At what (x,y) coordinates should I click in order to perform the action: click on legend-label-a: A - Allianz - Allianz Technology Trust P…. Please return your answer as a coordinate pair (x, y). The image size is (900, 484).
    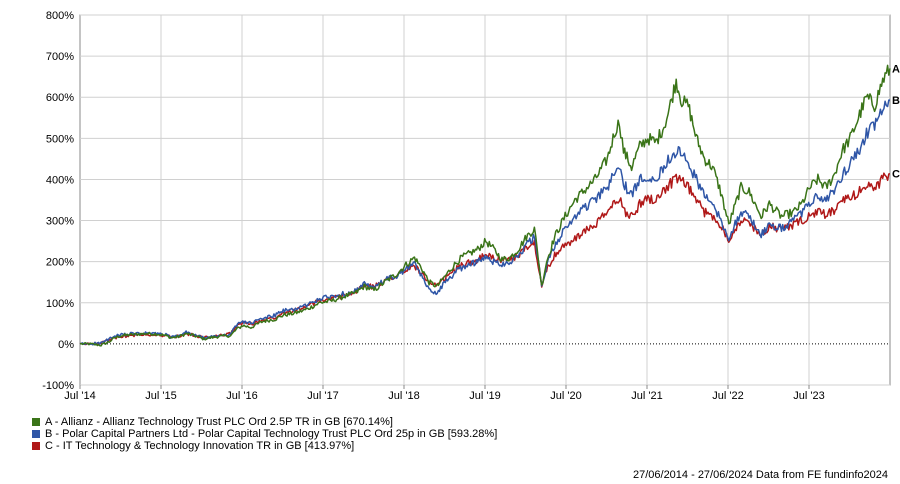
    Looking at the image, I should click on (219, 422).